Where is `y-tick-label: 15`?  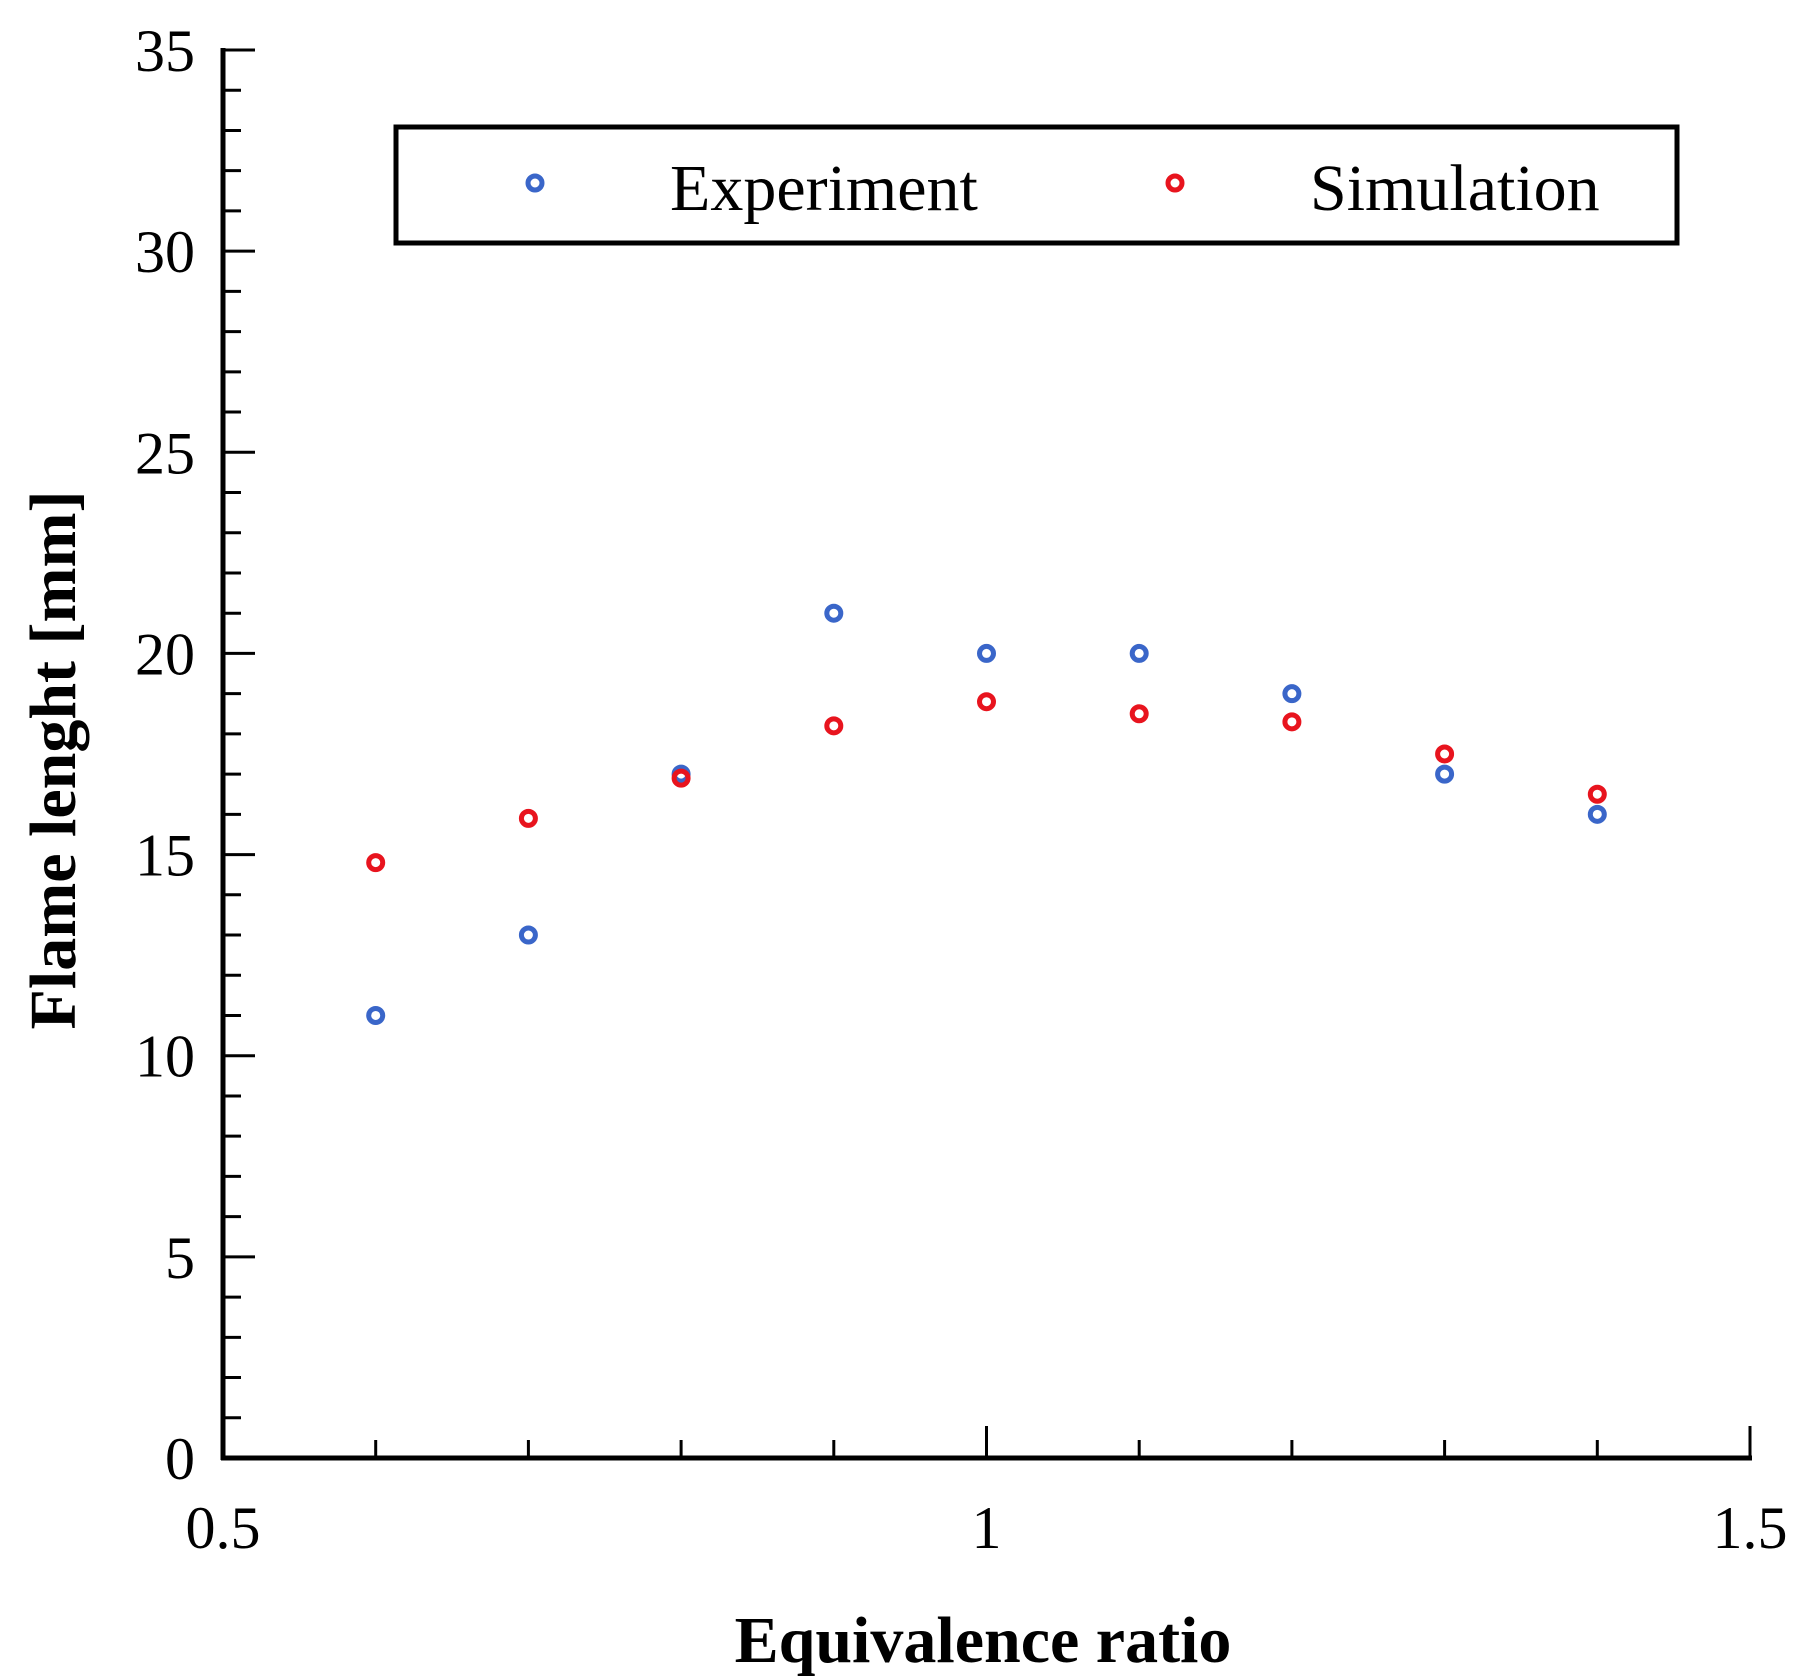 y-tick-label: 15 is located at coordinates (165, 856).